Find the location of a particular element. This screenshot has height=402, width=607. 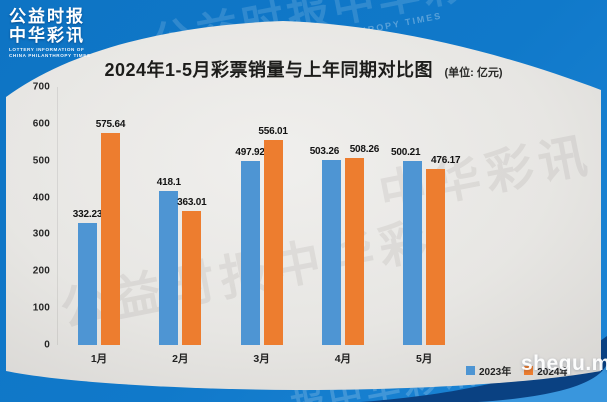

y-tick-label: 600 is located at coordinates (41, 124).